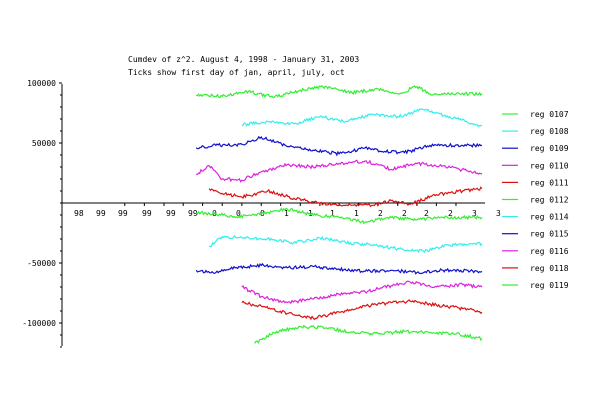 The image size is (600, 400). What do you see at coordinates (549, 165) in the screenshot?
I see `legend-label: reg 0110` at bounding box center [549, 165].